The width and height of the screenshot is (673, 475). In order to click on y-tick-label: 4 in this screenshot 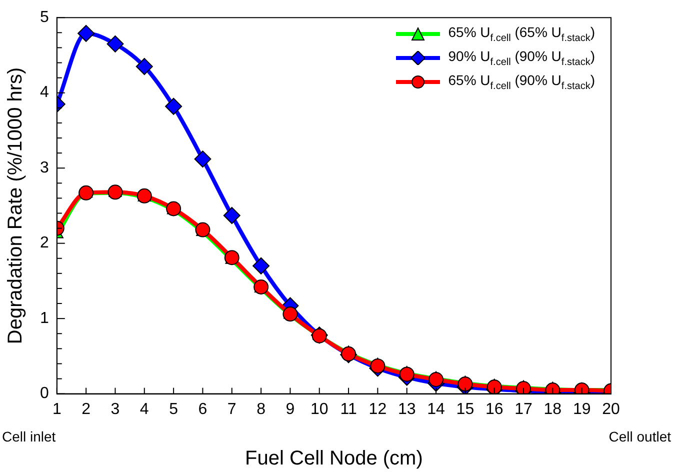, I will do `click(44, 93)`.